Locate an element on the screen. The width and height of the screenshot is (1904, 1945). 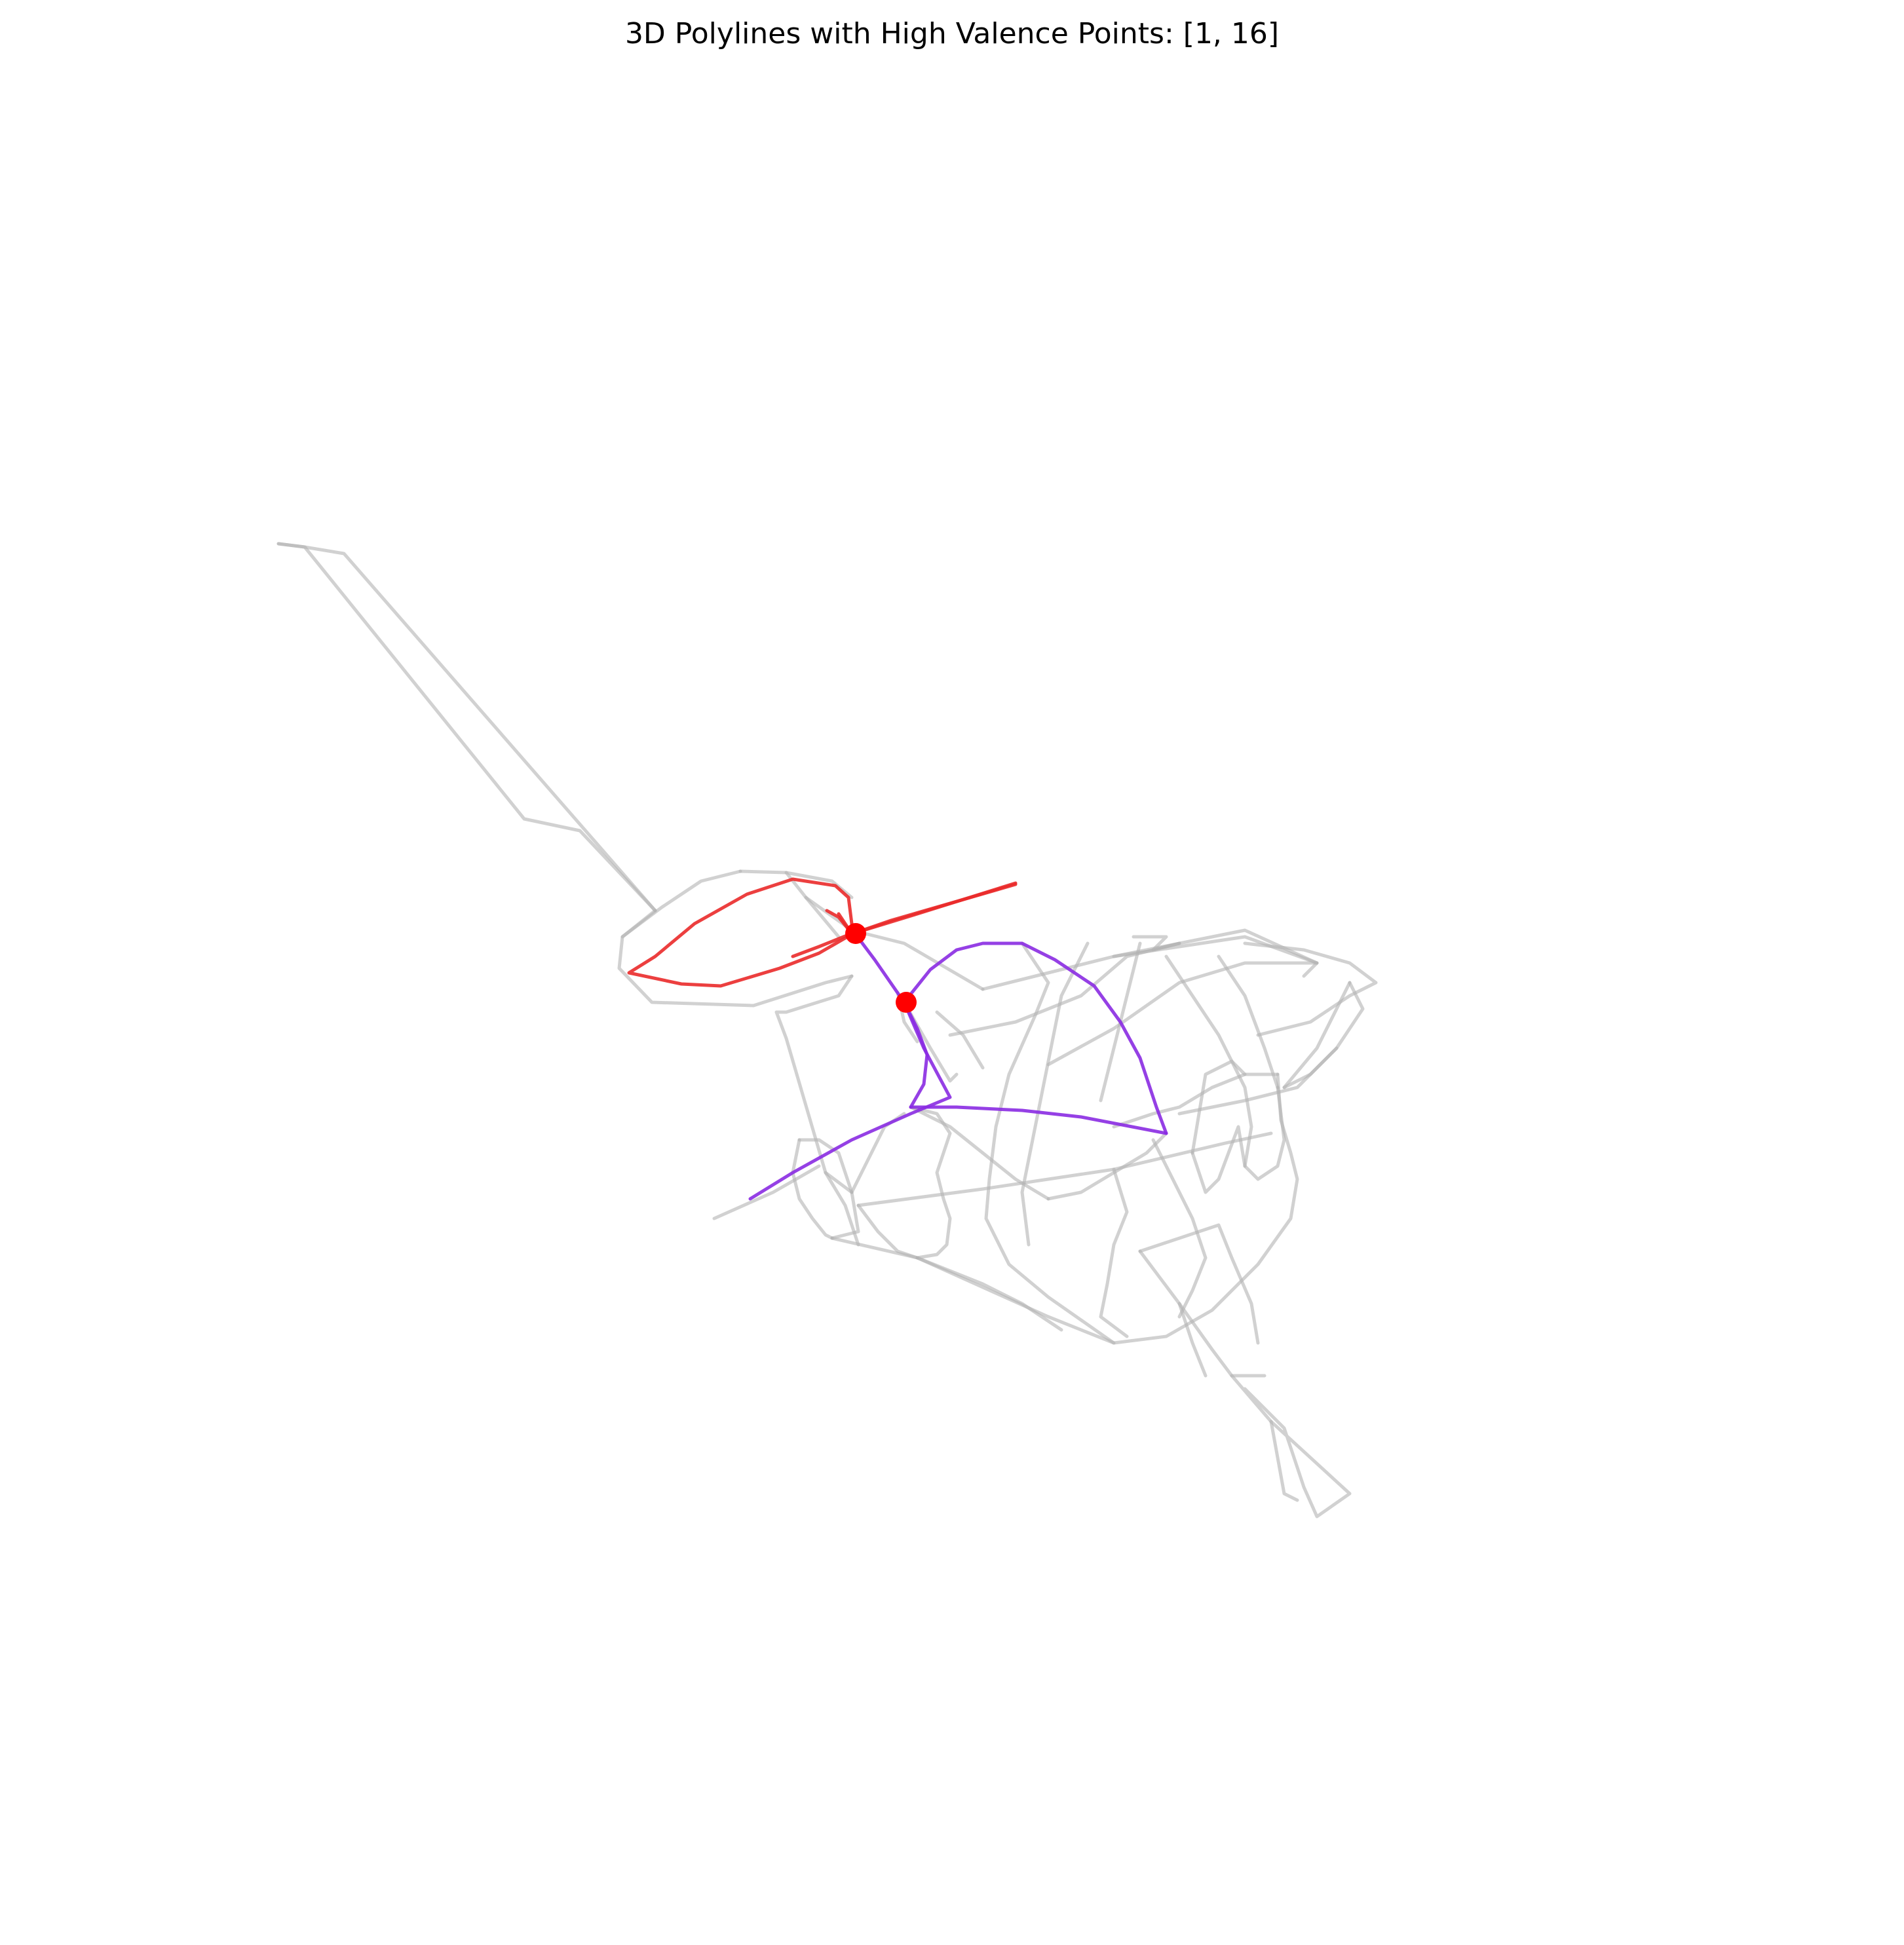
red-highlight-polylines is located at coordinates (822, 932).